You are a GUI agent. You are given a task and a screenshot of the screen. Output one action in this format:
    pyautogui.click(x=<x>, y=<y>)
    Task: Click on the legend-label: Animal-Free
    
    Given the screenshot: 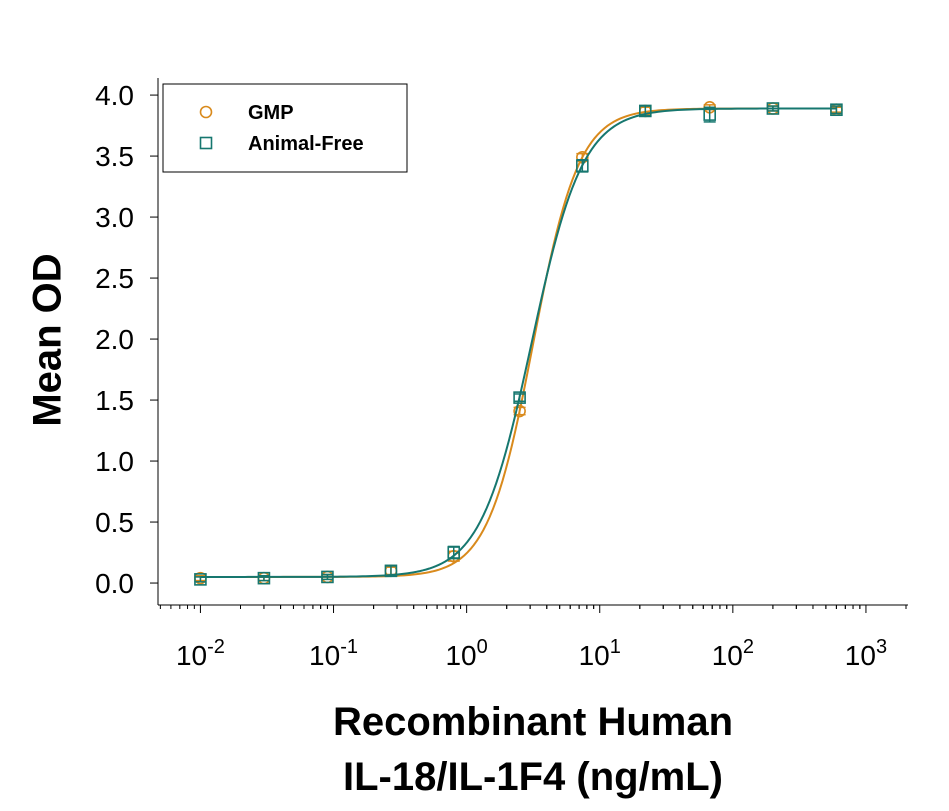 What is the action you would take?
    pyautogui.click(x=306, y=144)
    